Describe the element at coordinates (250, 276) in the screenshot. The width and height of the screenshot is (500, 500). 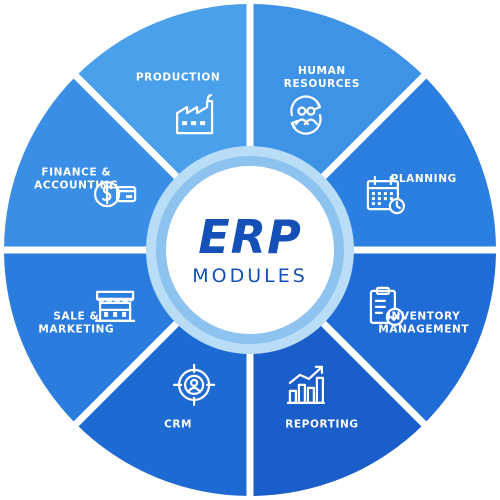
I see `center-subtitle: MODULES` at that location.